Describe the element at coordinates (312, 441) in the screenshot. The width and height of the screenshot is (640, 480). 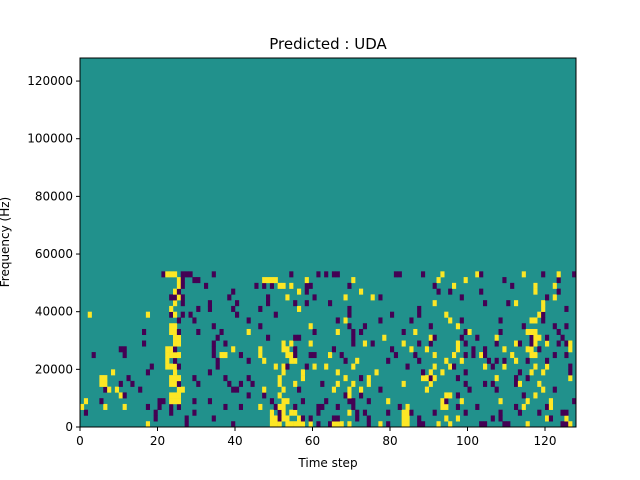
I see `x-tick-label: 60` at that location.